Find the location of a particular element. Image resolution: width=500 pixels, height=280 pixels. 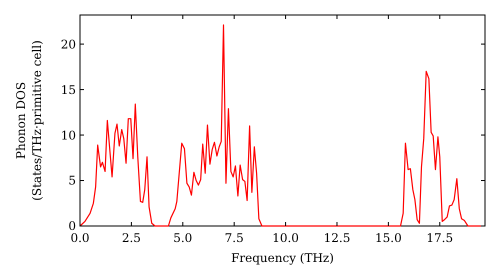

x-tick-label: 12.5 is located at coordinates (337, 238).